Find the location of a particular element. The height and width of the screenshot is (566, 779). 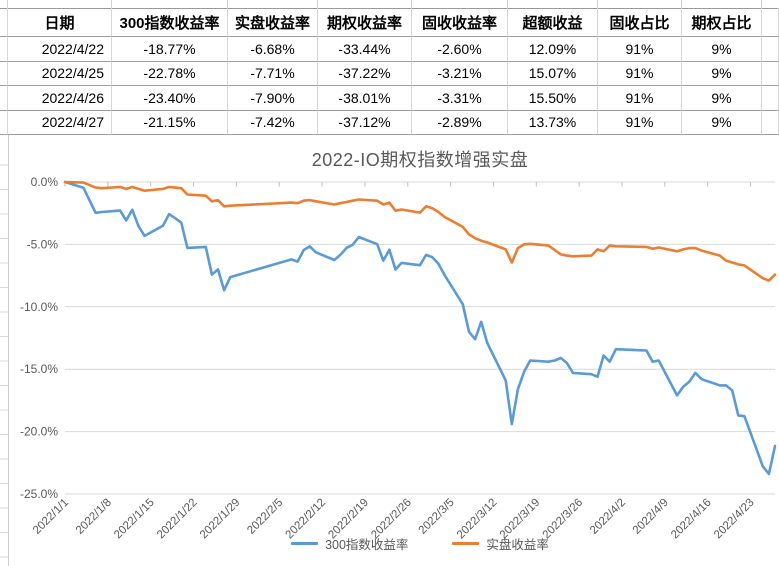

x-axis-tick-label: 2022/1/8 is located at coordinates (94, 517).